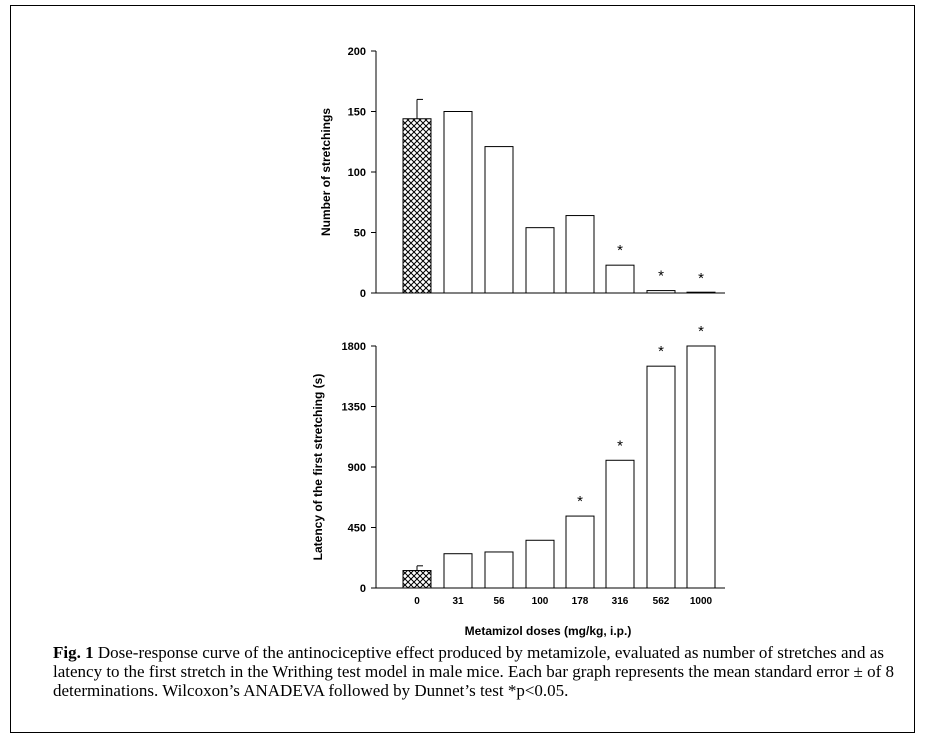 The height and width of the screenshot is (738, 936). What do you see at coordinates (620, 601) in the screenshot?
I see `x-tick-label: 316` at bounding box center [620, 601].